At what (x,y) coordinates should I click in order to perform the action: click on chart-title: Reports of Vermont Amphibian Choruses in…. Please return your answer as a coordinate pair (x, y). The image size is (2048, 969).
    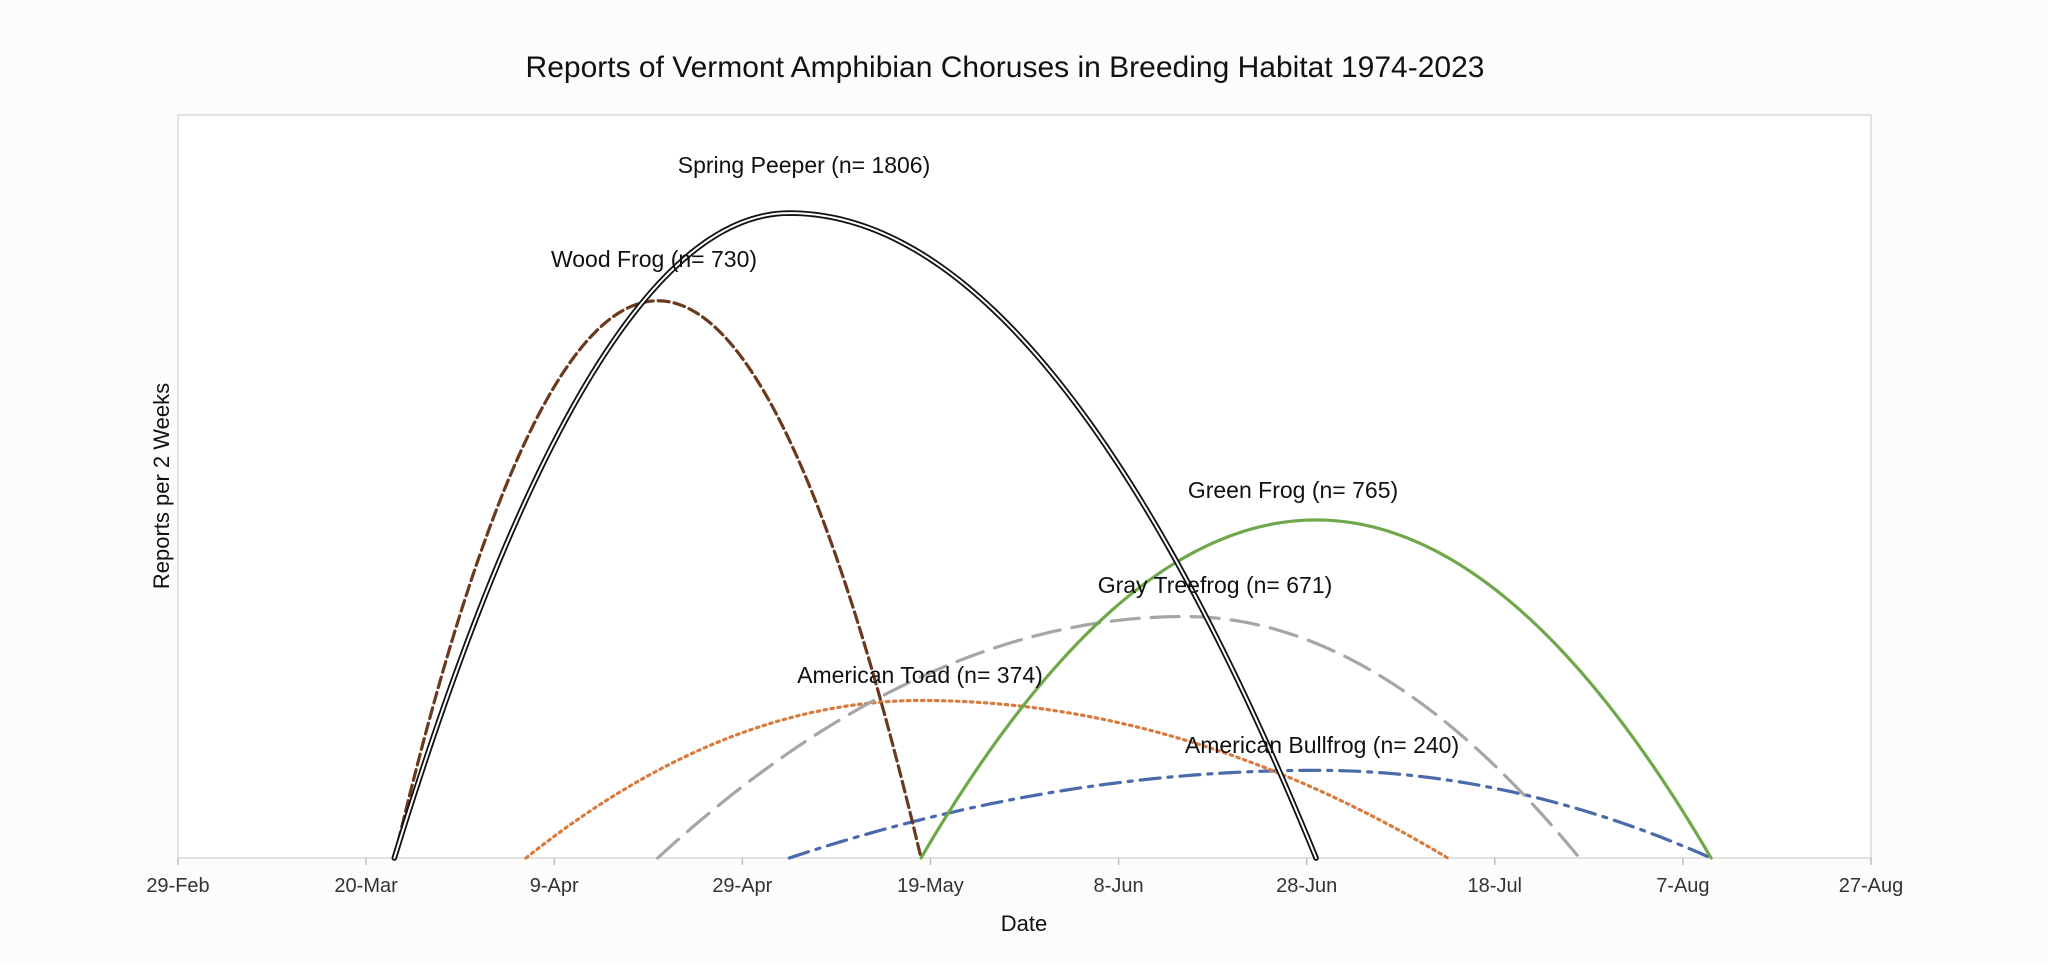
    Looking at the image, I should click on (1005, 67).